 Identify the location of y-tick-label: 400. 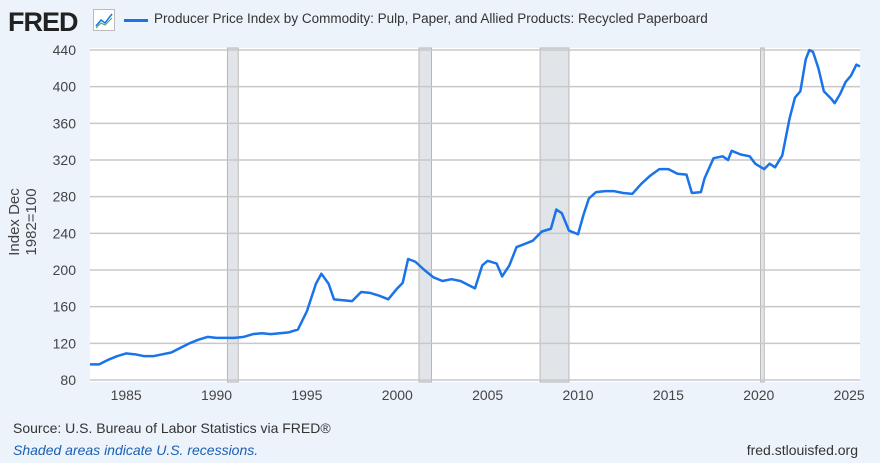
(65, 87).